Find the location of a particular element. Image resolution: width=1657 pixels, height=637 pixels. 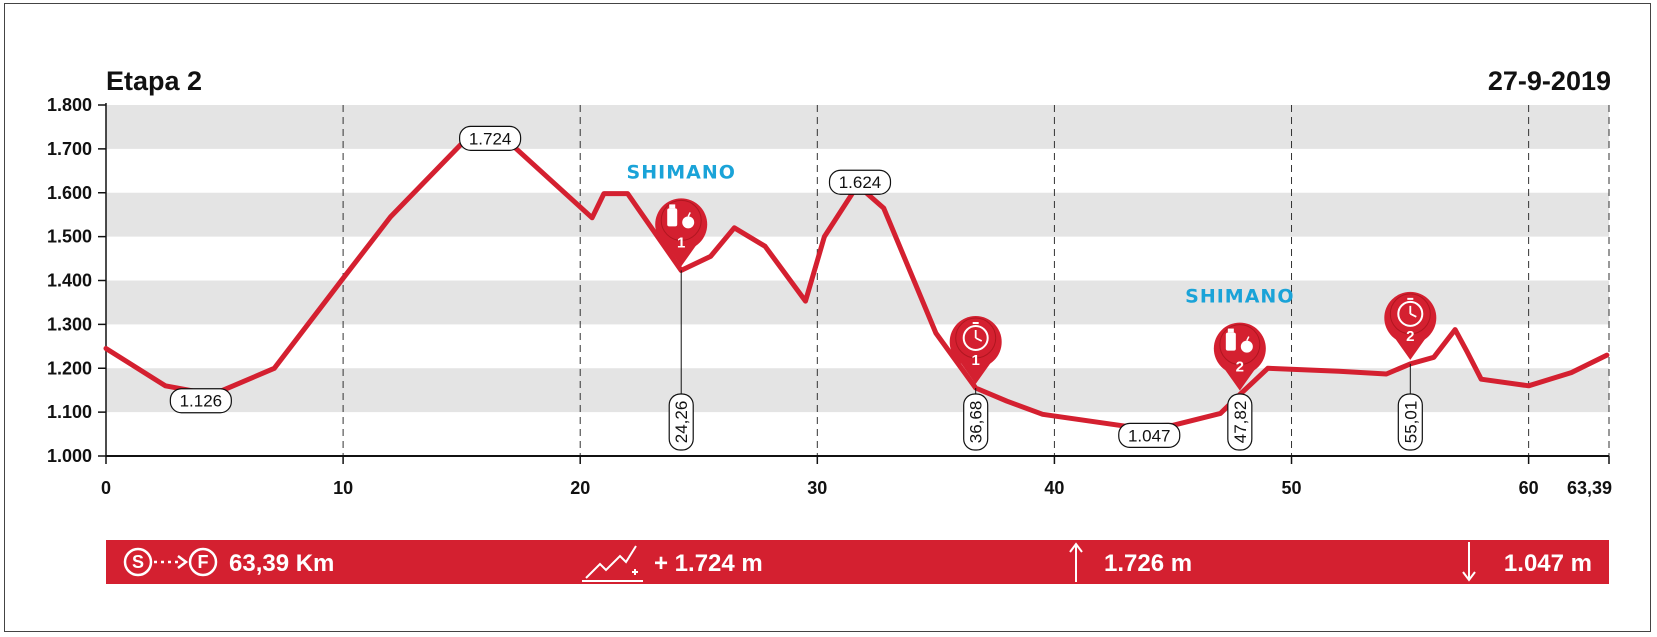

feed-zone-pin-icon: 1 is located at coordinates (681, 232).